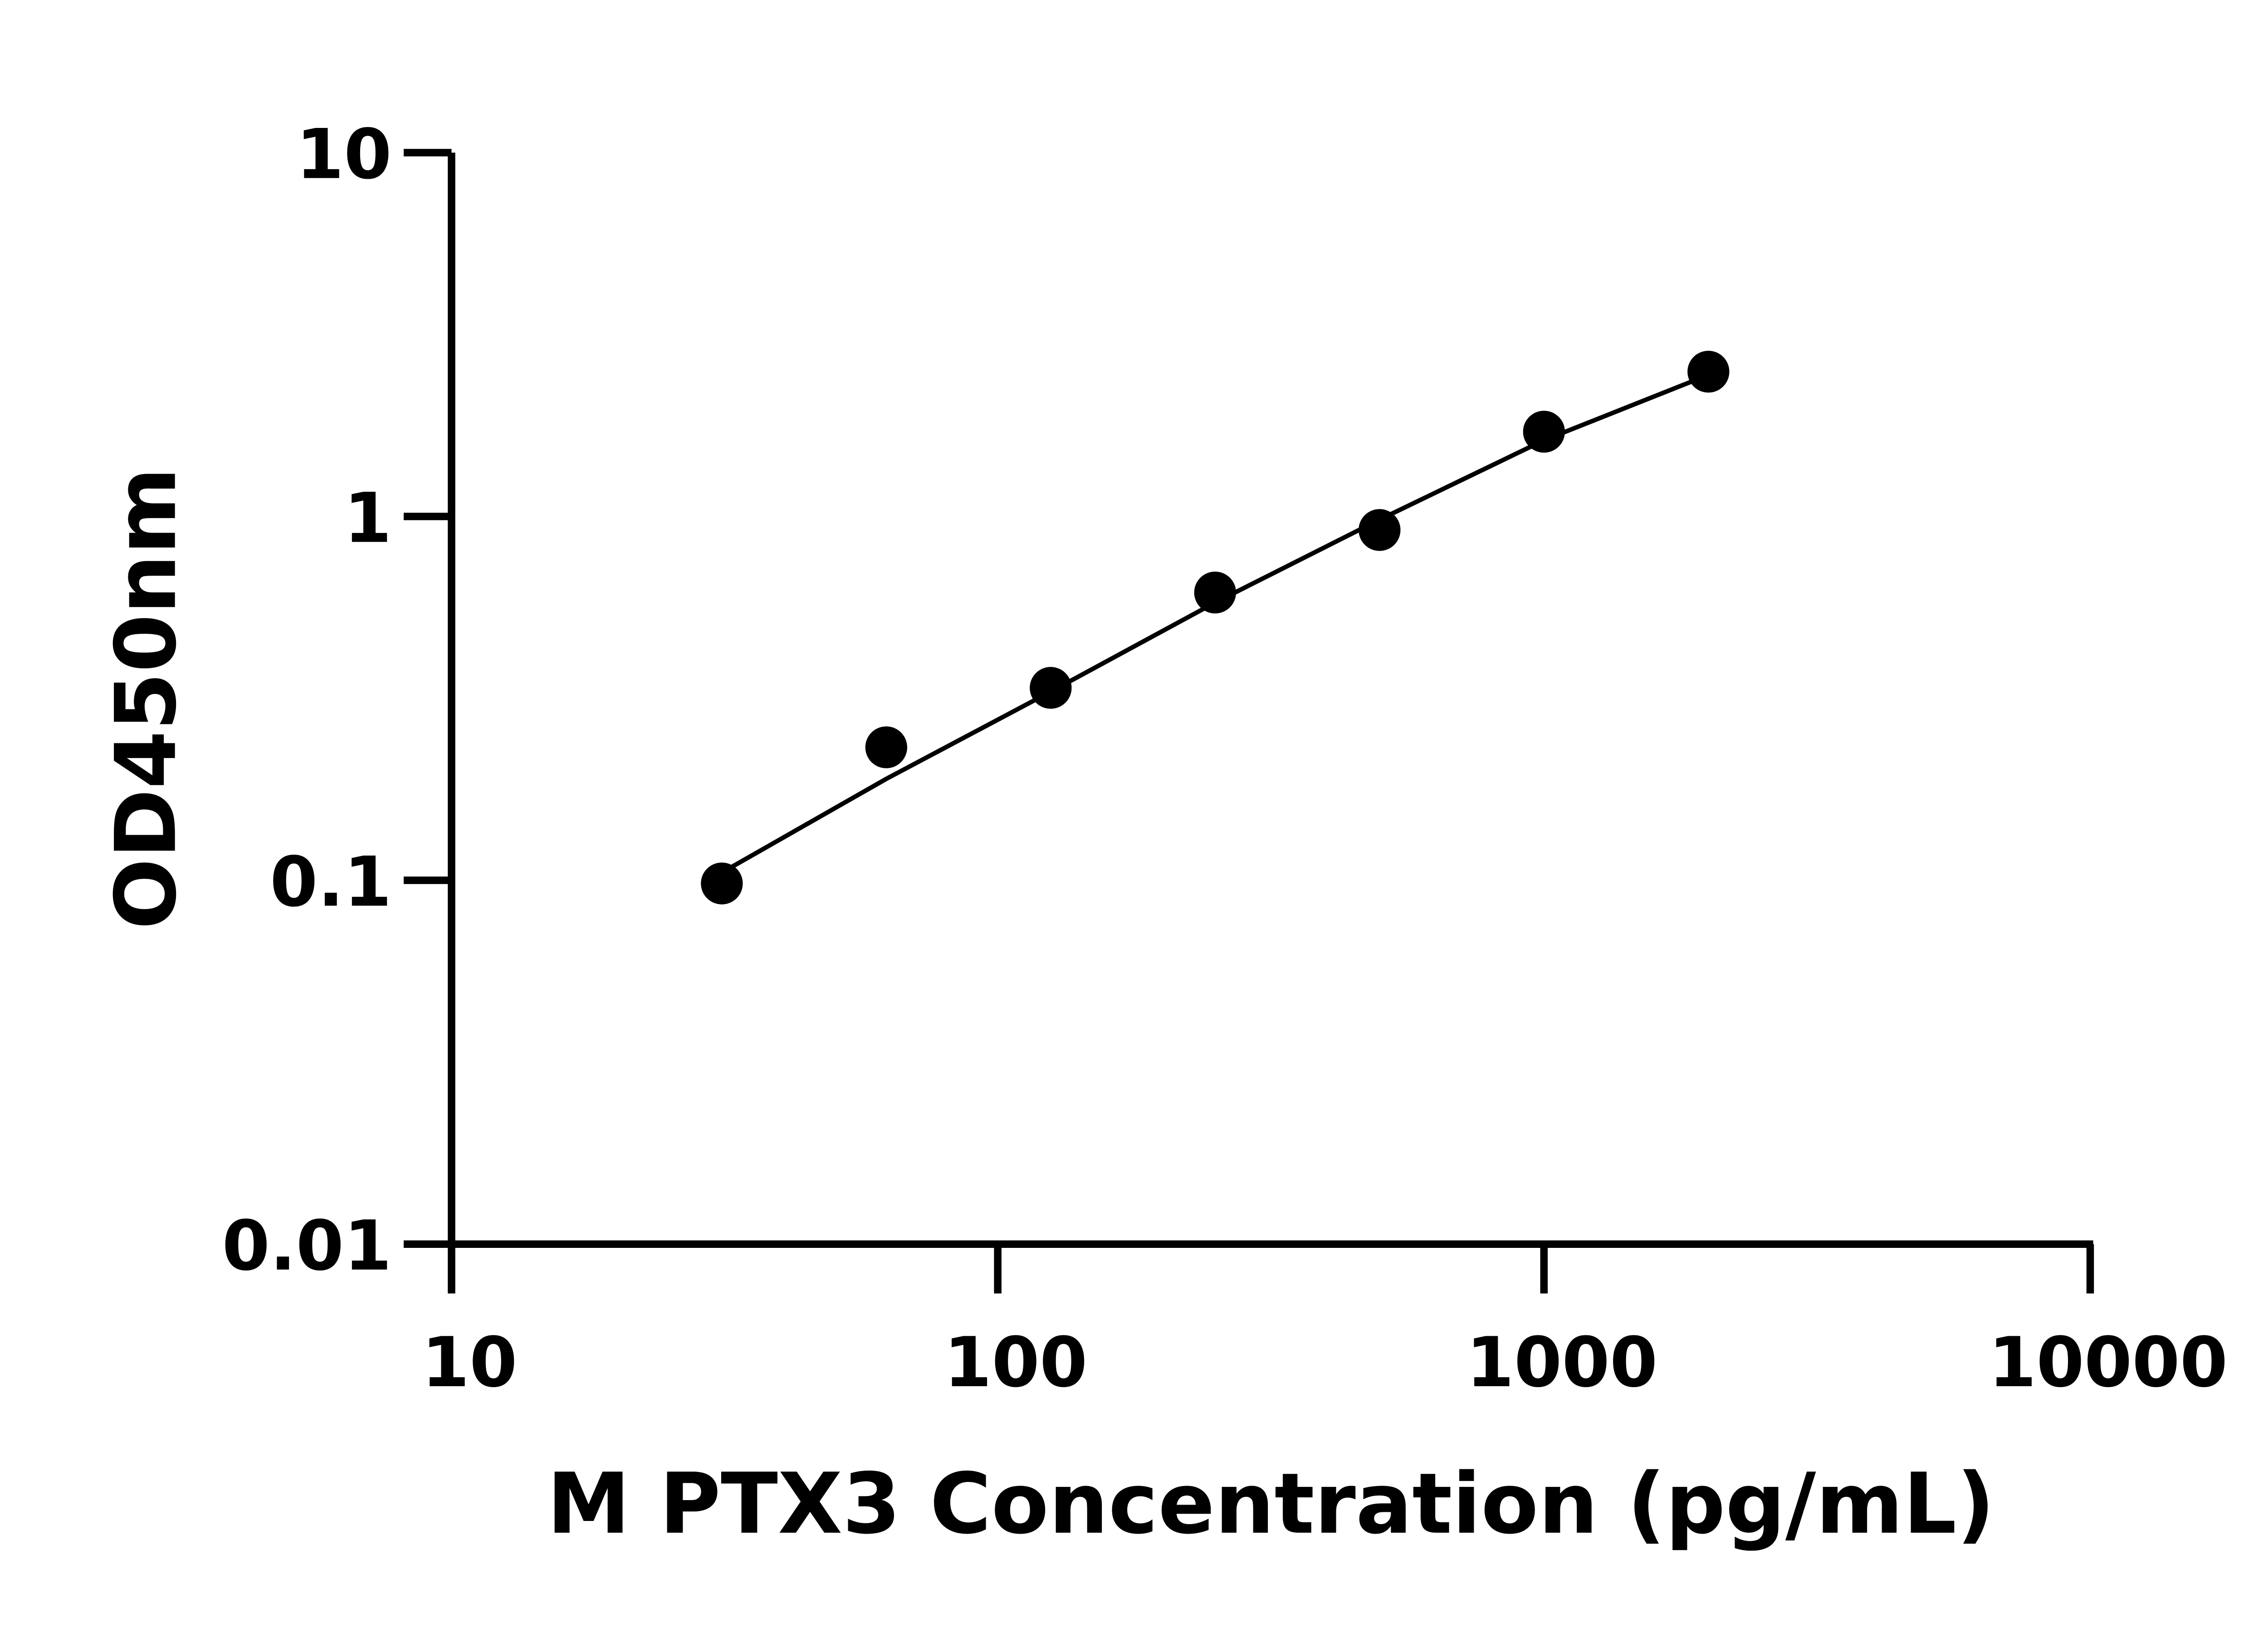  I want to click on fit-curve-group, so click(1215, 623).